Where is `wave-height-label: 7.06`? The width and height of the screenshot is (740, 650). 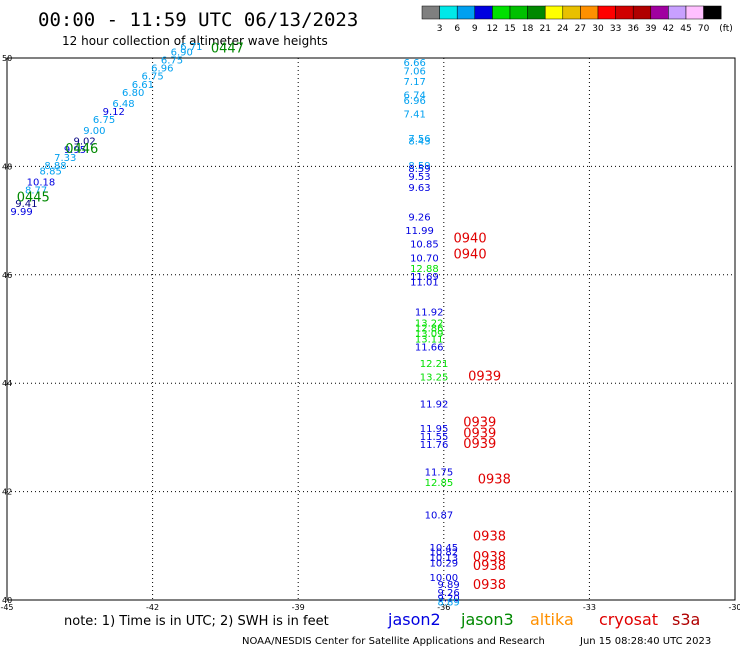 wave-height-label: 7.06 is located at coordinates (415, 71).